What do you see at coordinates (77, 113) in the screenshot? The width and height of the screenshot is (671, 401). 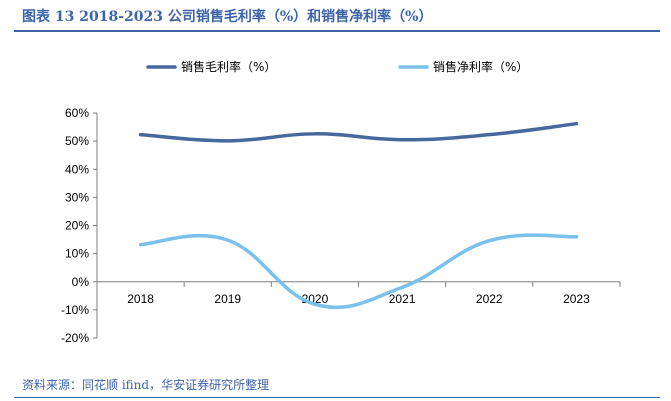 I see `y-tick-label: 60%` at bounding box center [77, 113].